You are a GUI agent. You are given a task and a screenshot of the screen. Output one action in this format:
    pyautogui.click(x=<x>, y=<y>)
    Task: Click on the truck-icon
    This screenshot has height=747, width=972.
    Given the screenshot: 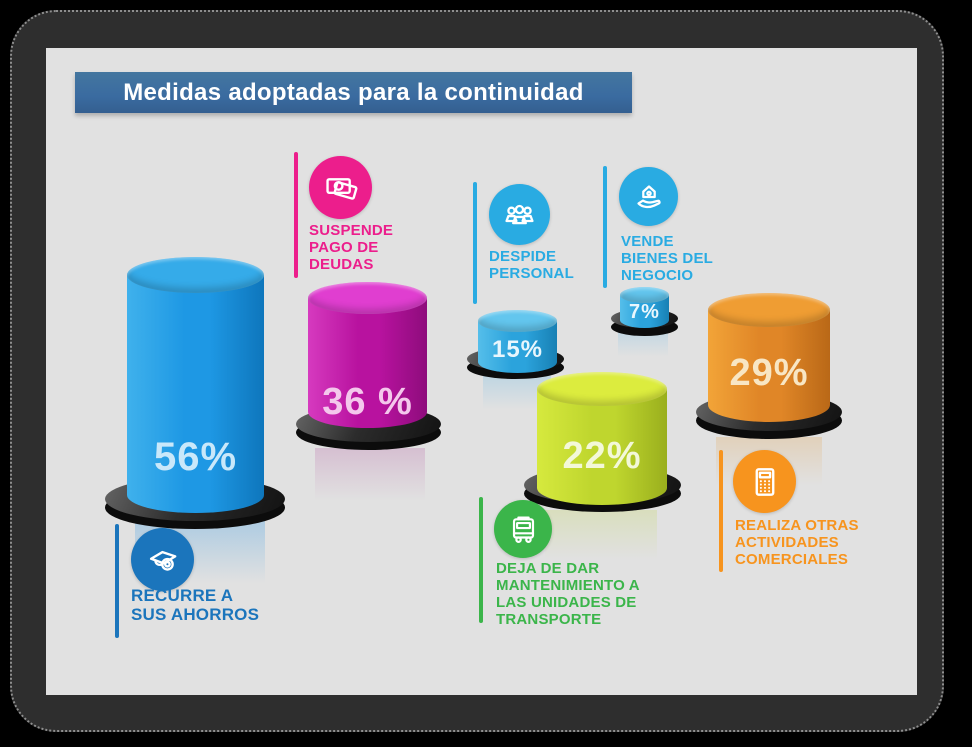 What is the action you would take?
    pyautogui.click(x=523, y=529)
    